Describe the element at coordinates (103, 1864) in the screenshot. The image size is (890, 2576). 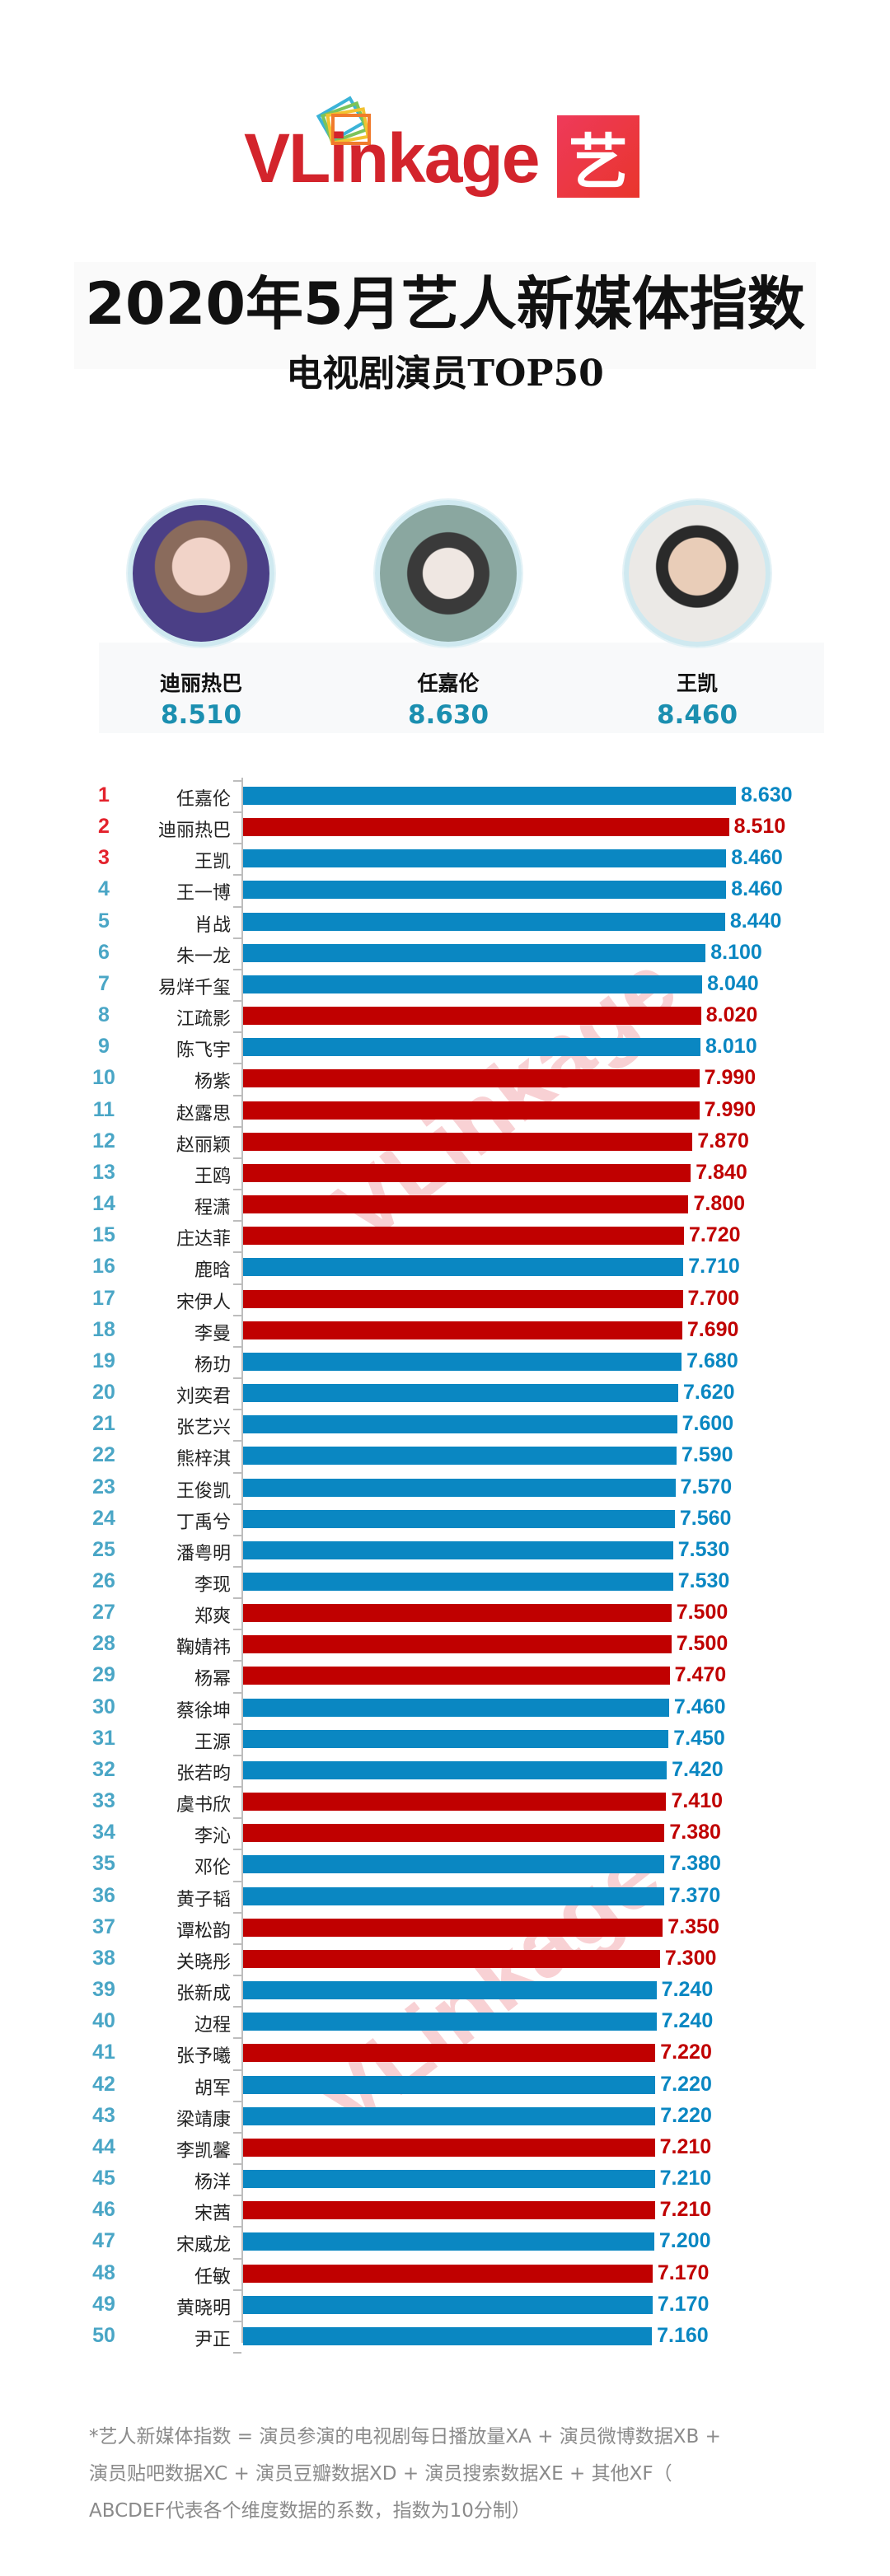
I see `rank-number: 35` at that location.